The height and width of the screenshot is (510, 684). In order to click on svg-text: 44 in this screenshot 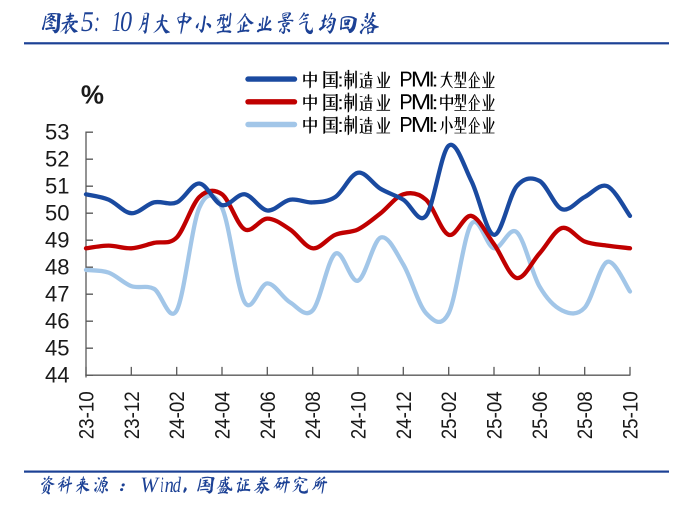, I will do `click(57, 375)`.